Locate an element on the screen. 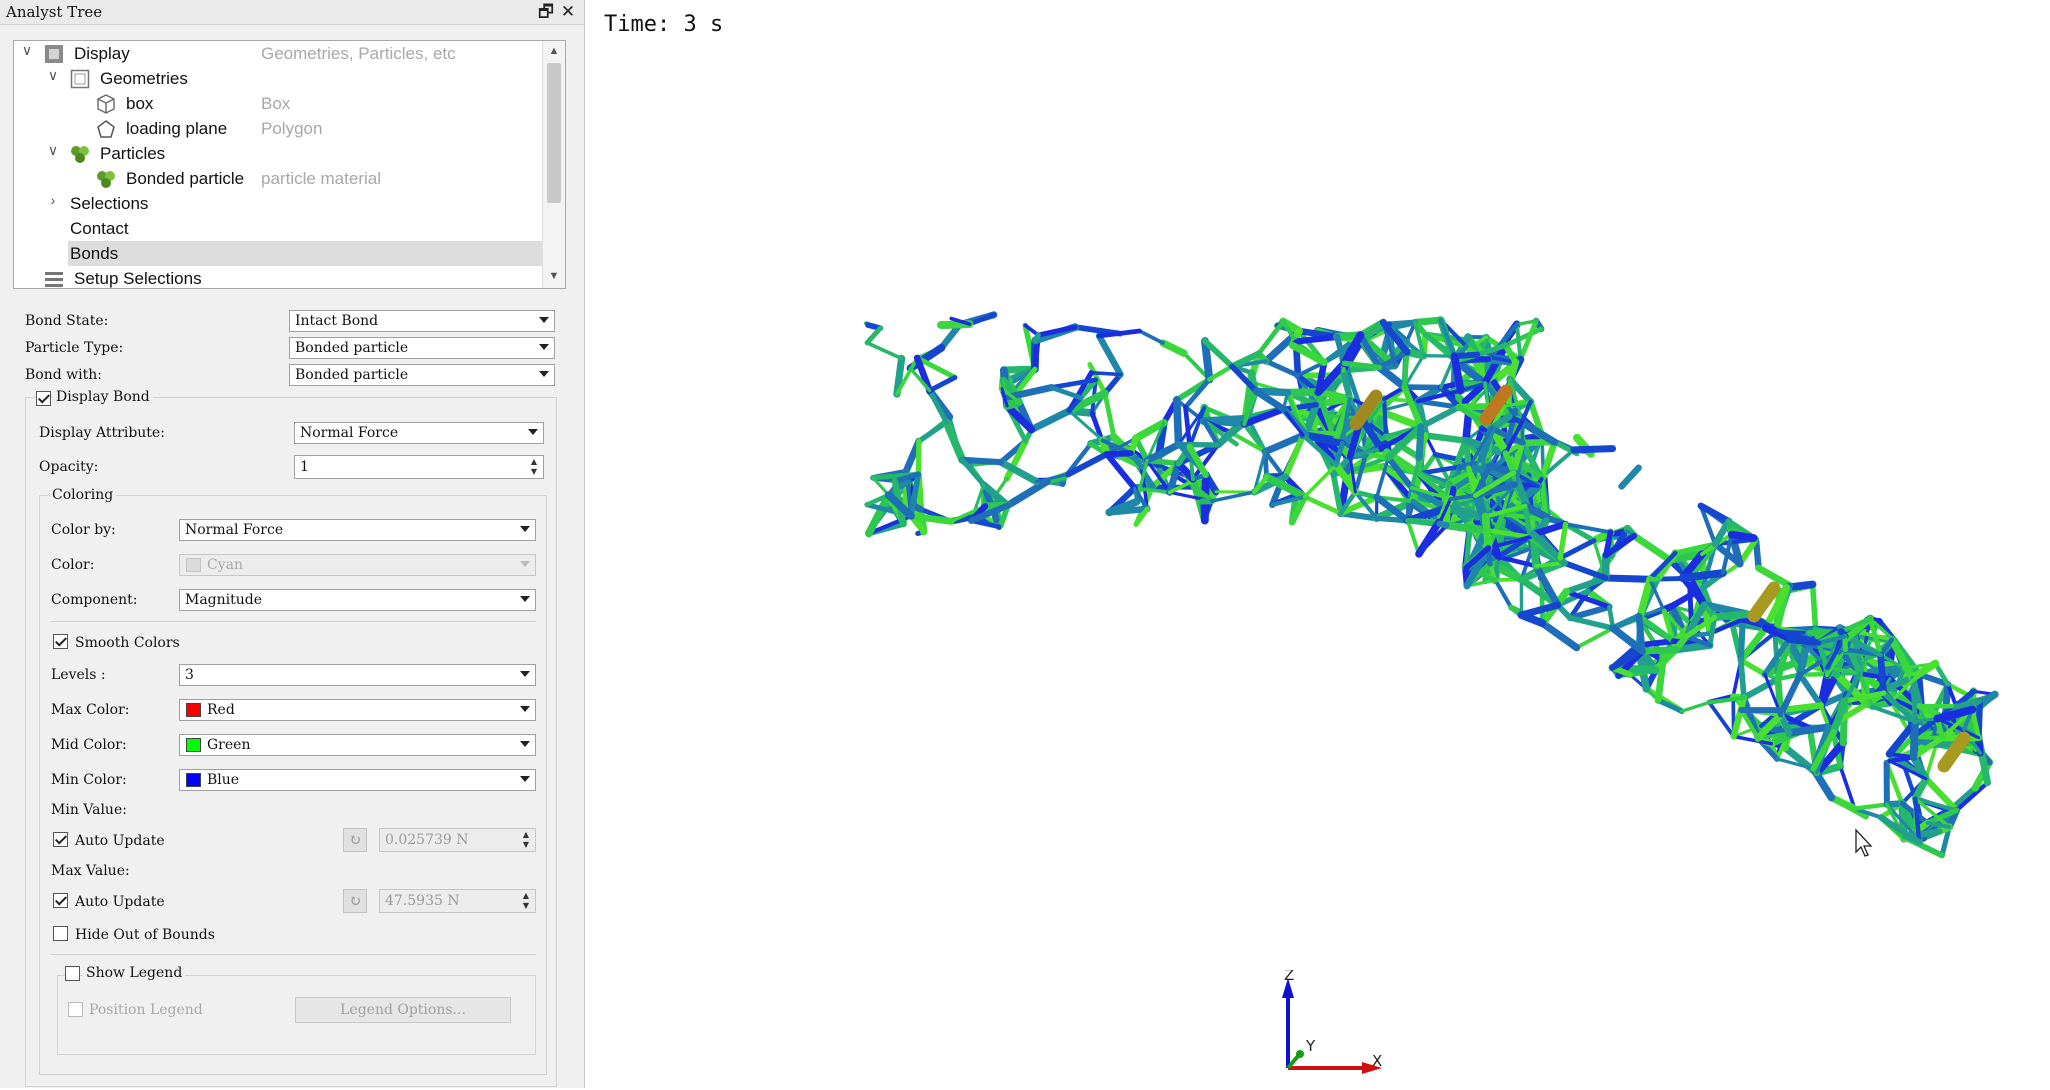  scroll-down-icon: ▼ is located at coordinates (554, 277).